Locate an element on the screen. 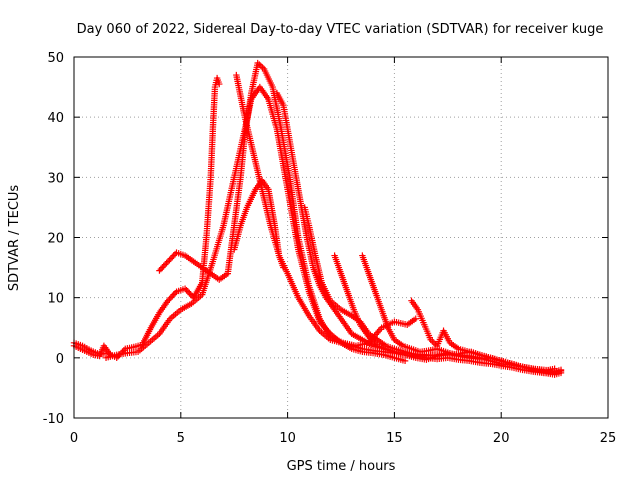 This screenshot has height=485, width=640. y-tick-label: 20 is located at coordinates (55, 239).